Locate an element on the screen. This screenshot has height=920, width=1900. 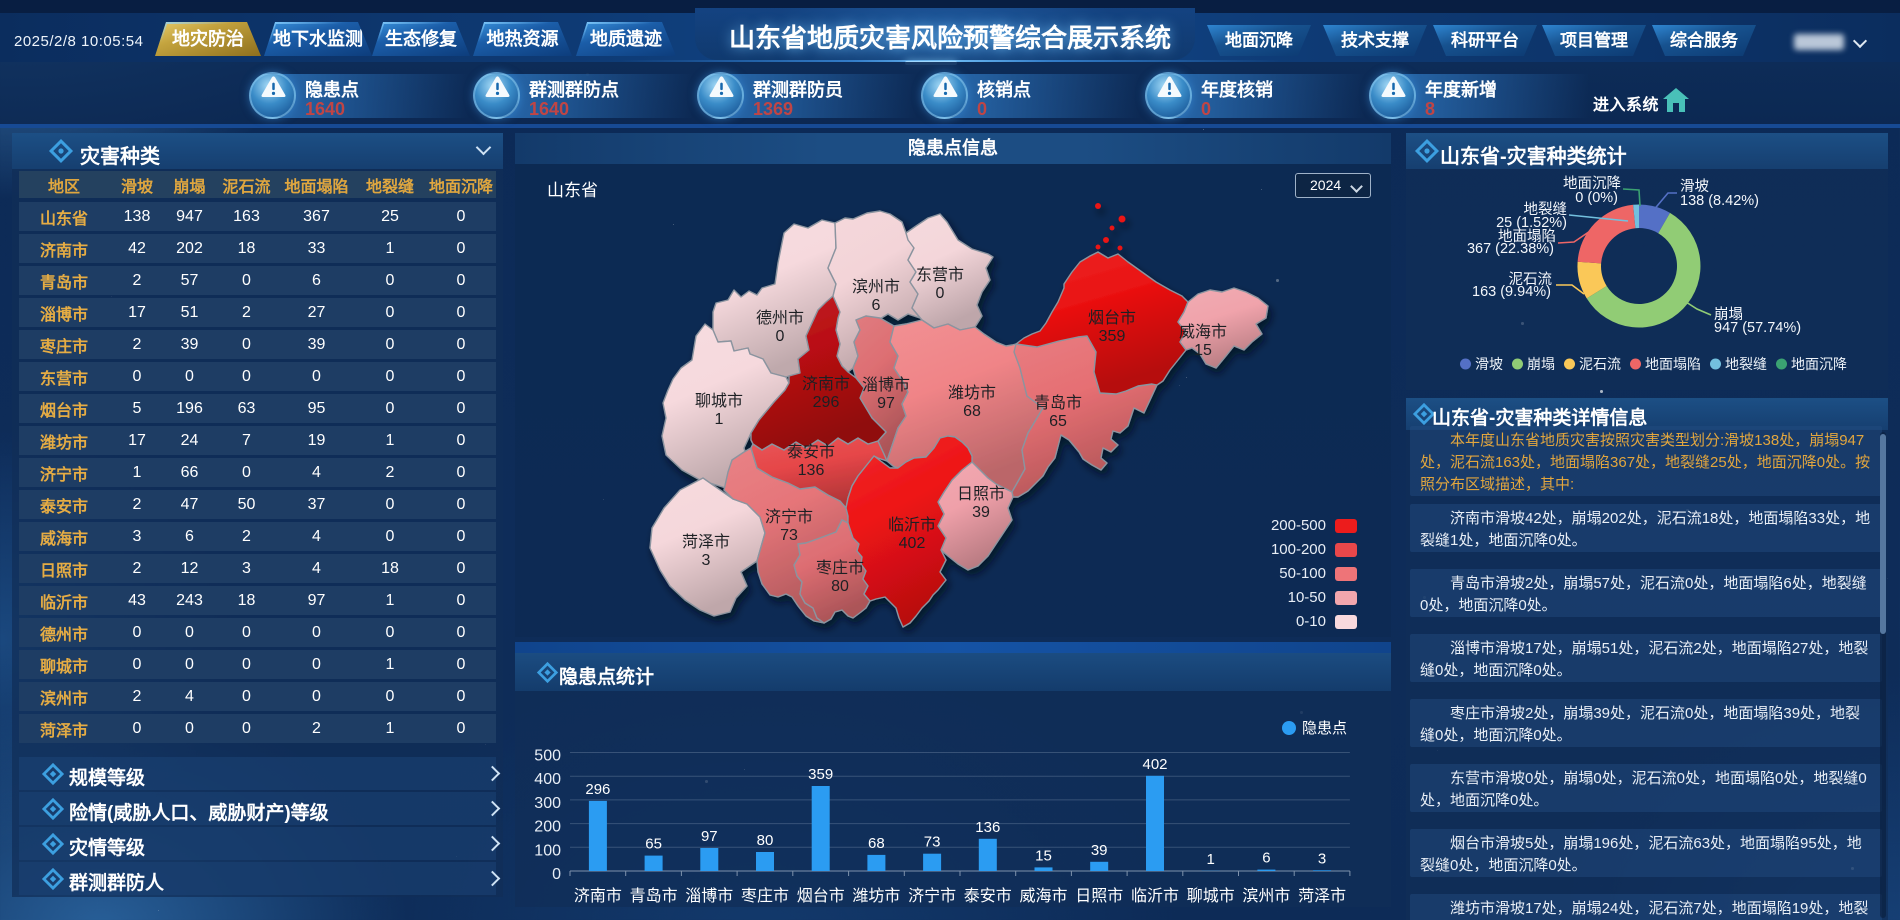
svg-text: 367 (22.38%) is located at coordinates (1510, 249).